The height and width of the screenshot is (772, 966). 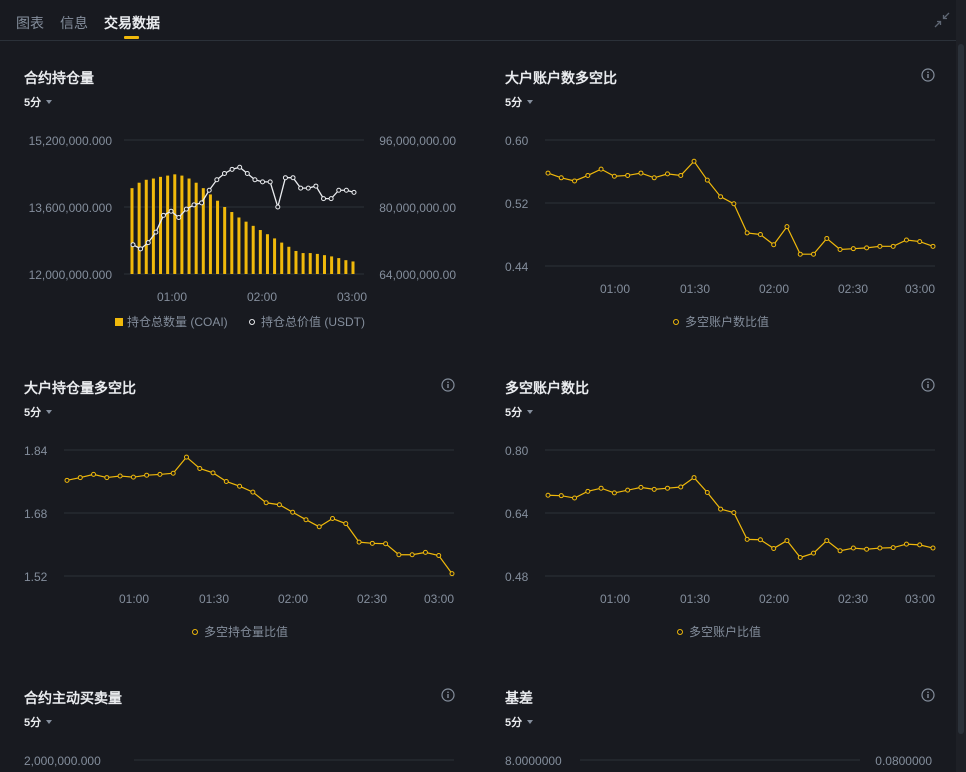 I want to click on chart-legend: 多空账户比值, so click(x=718, y=631).